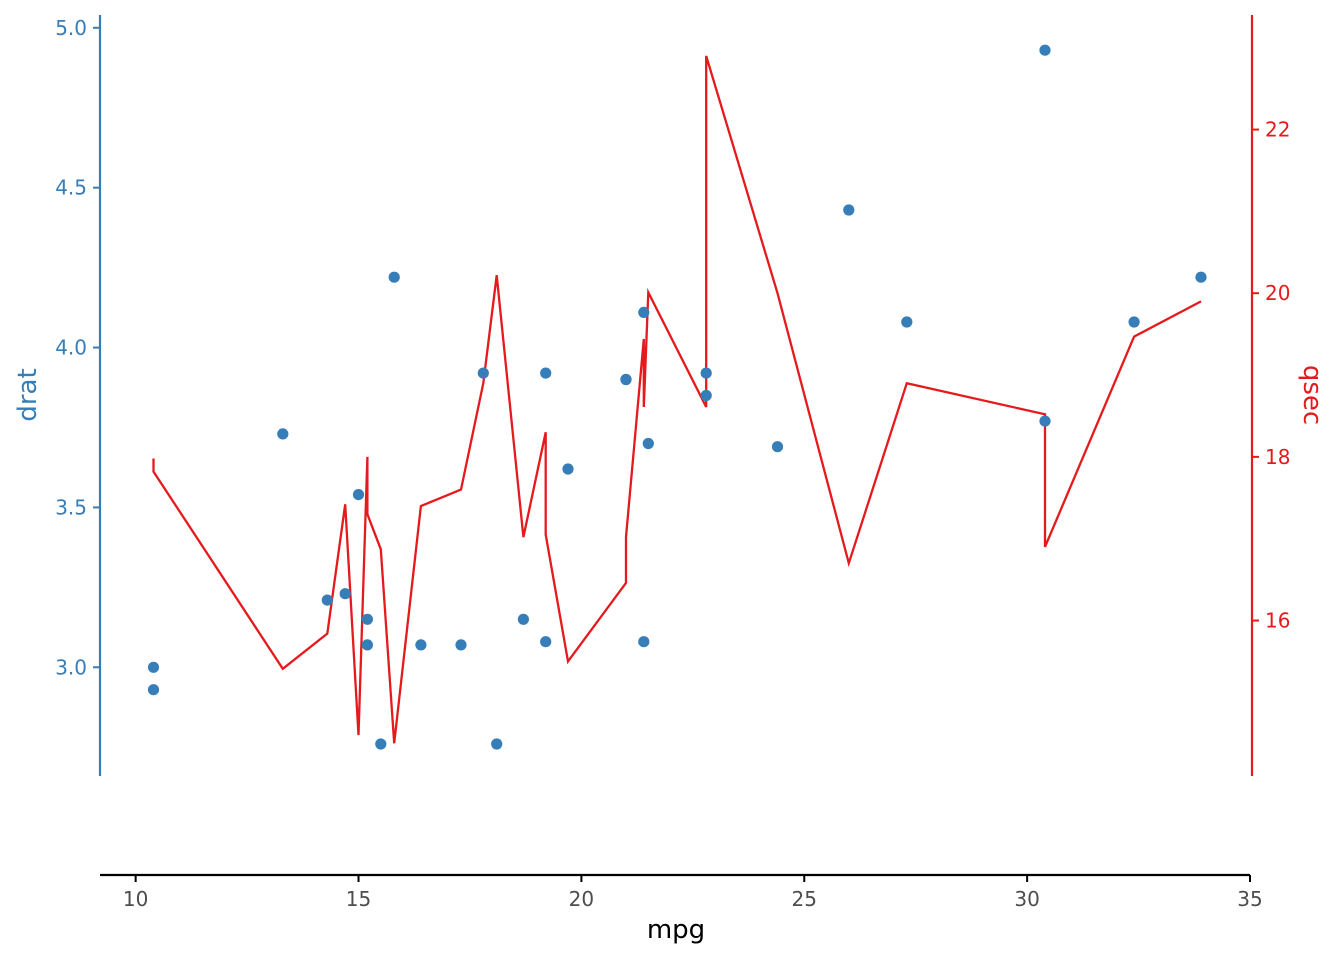 This screenshot has width=1344, height=960. What do you see at coordinates (358, 899) in the screenshot?
I see `x-tick-label: 15` at bounding box center [358, 899].